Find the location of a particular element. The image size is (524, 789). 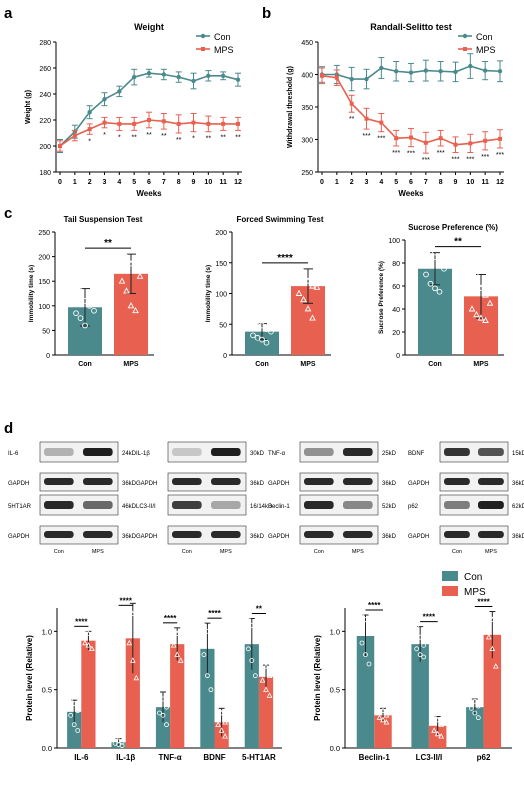

x-tick-label: MPS is located at coordinates (308, 364).